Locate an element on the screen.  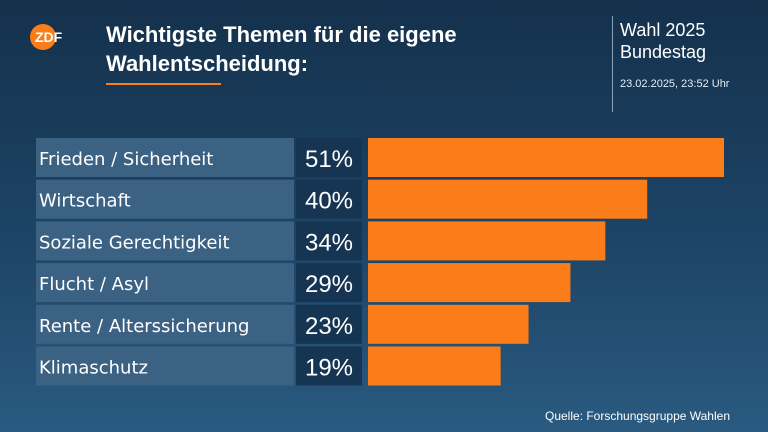
value-label-1: 51% is located at coordinates (329, 159).